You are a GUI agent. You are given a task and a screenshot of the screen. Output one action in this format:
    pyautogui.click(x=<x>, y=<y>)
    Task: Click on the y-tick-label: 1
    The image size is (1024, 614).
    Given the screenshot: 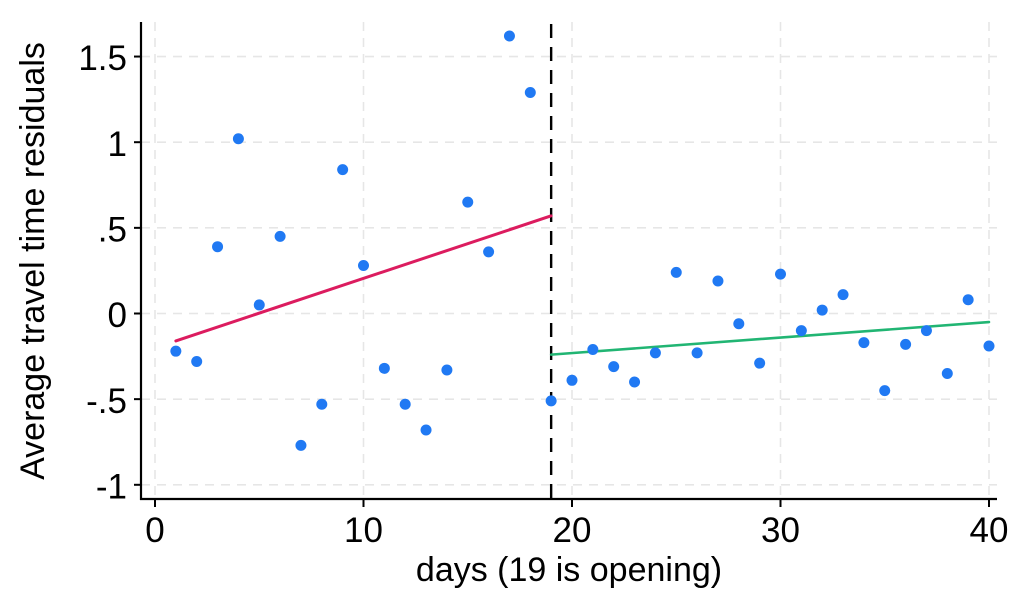 What is the action you would take?
    pyautogui.click(x=117, y=144)
    